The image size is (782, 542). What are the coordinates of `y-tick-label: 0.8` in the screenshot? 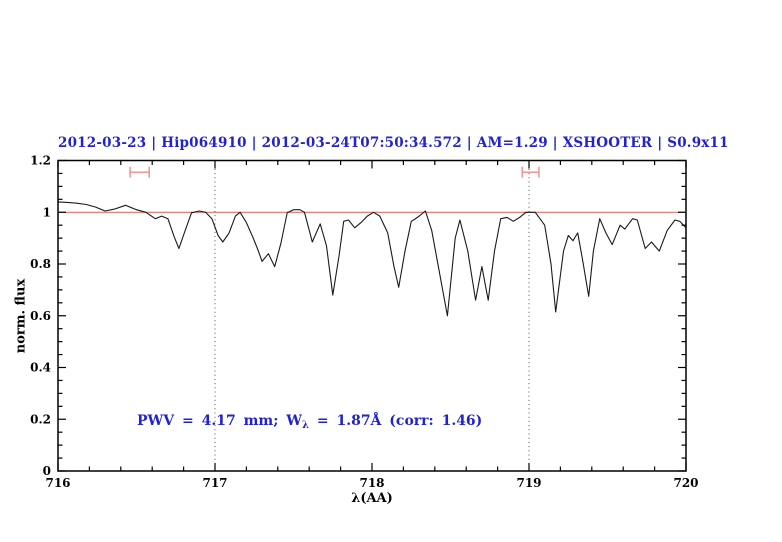 It's located at (40, 264).